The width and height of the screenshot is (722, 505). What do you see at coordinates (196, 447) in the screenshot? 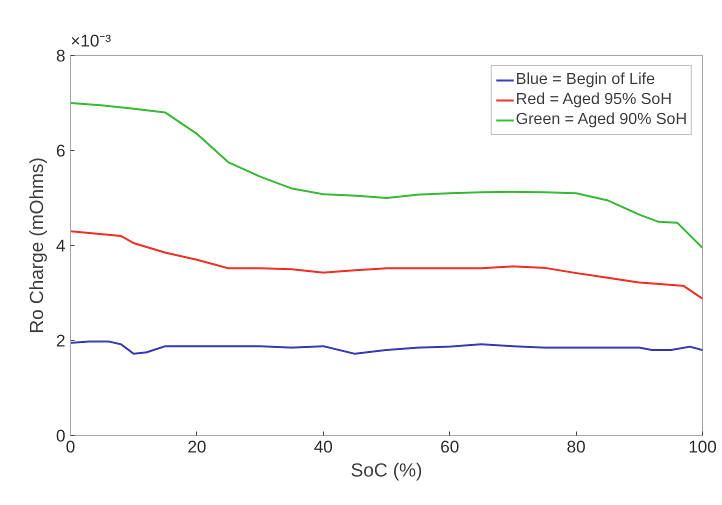
I see `x-tick-label: 20` at bounding box center [196, 447].